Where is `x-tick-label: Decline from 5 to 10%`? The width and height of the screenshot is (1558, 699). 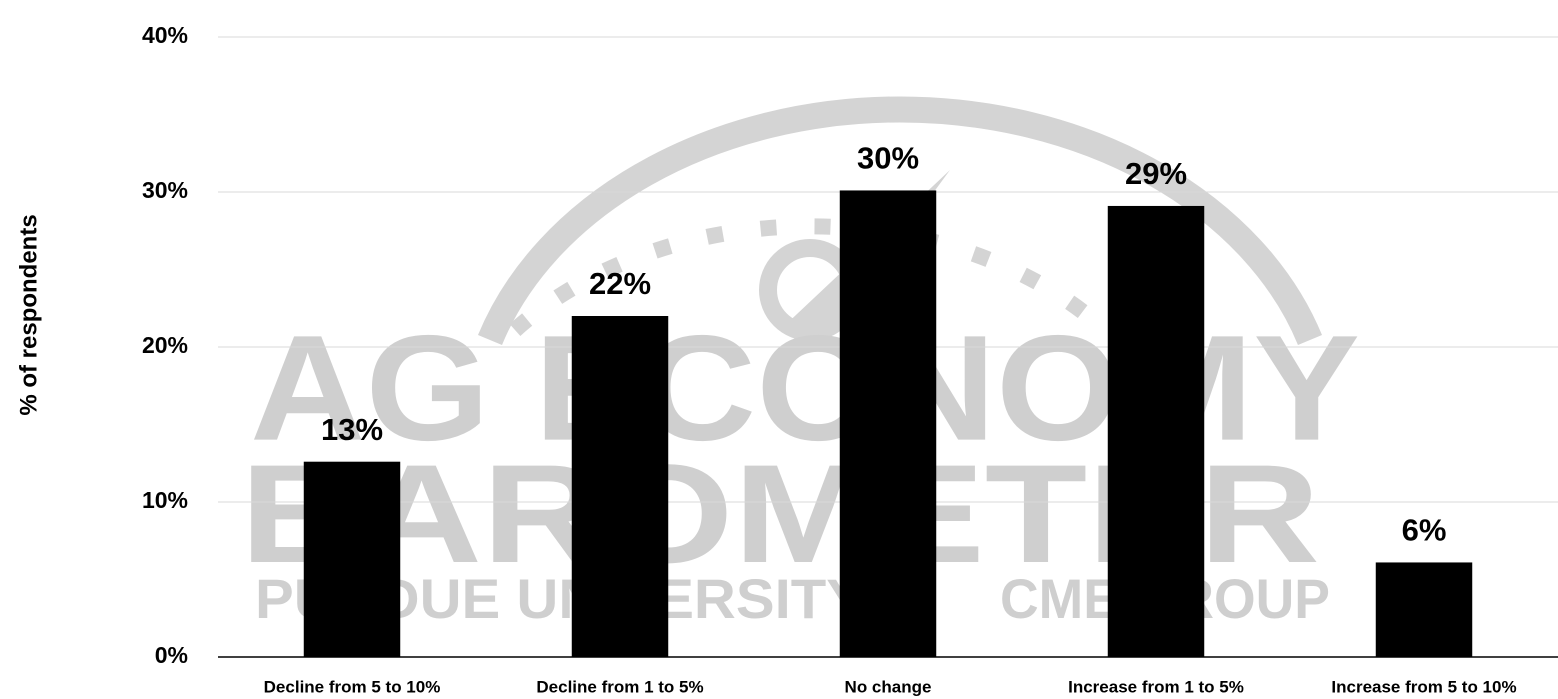
x-tick-label: Decline from 5 to 10% is located at coordinates (352, 686).